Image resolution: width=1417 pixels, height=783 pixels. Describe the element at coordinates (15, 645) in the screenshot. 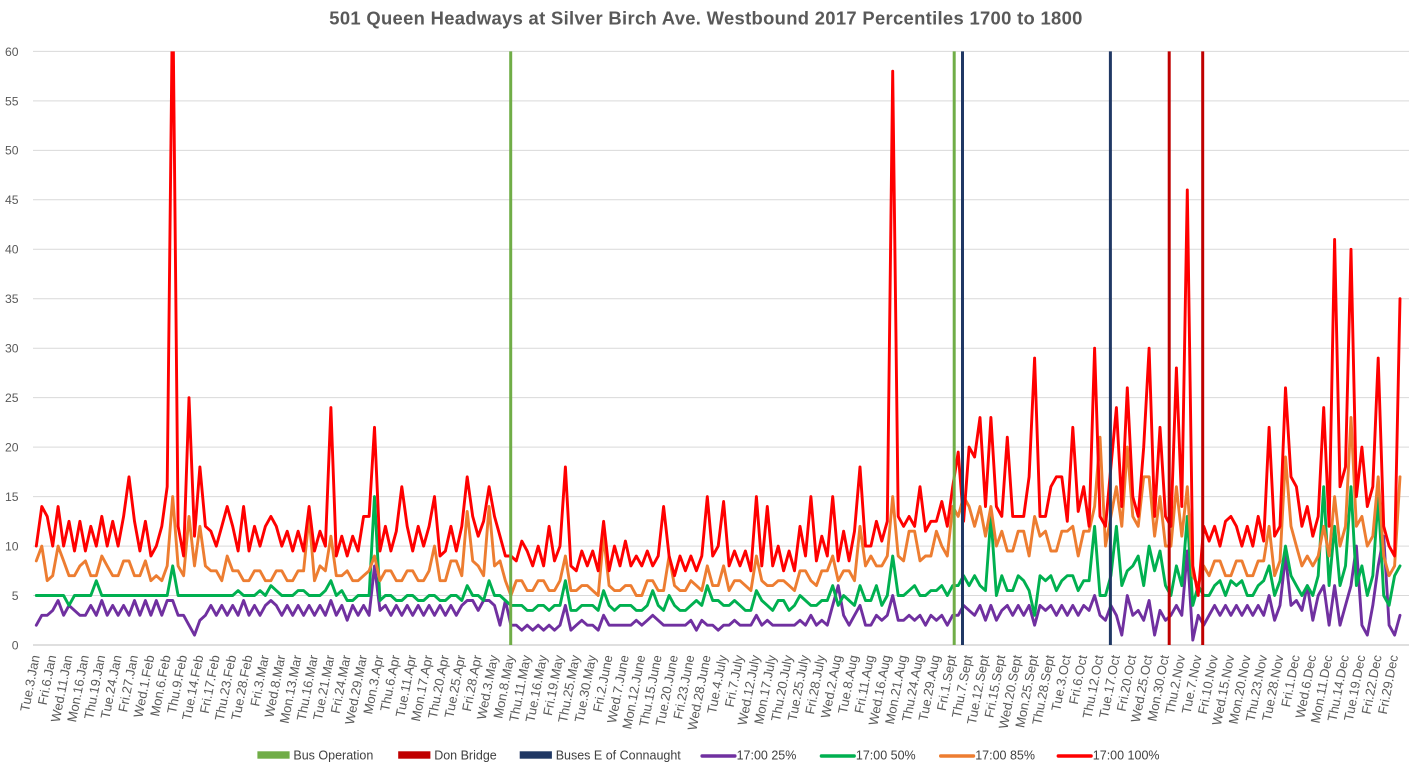

I see `svg-text: 0` at that location.